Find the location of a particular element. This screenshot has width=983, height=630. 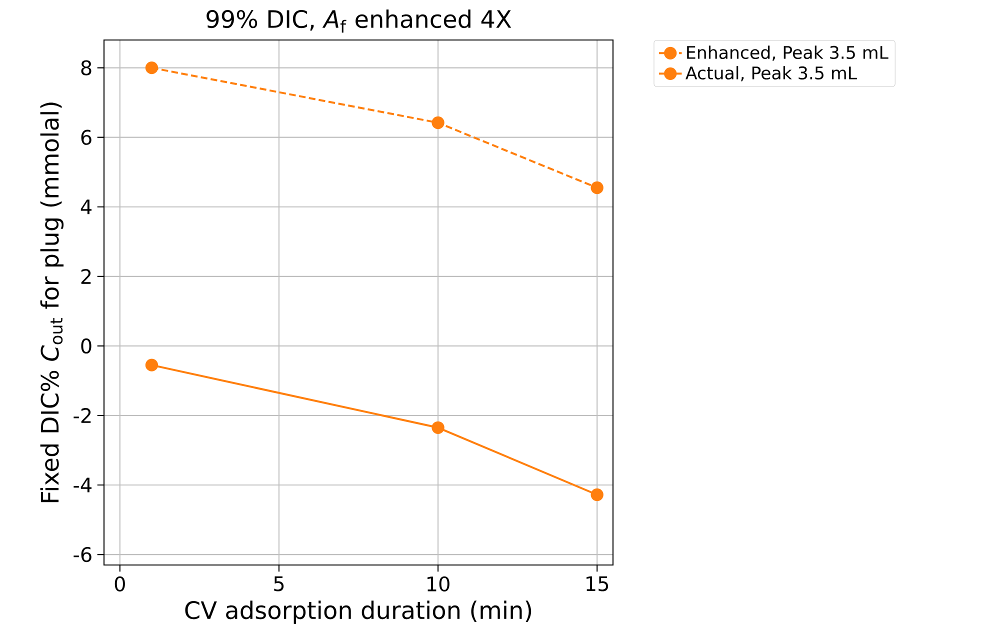

chart-title: 99% DIC, A$_{f}$ enhanced 4X is located at coordinates (359, 21).